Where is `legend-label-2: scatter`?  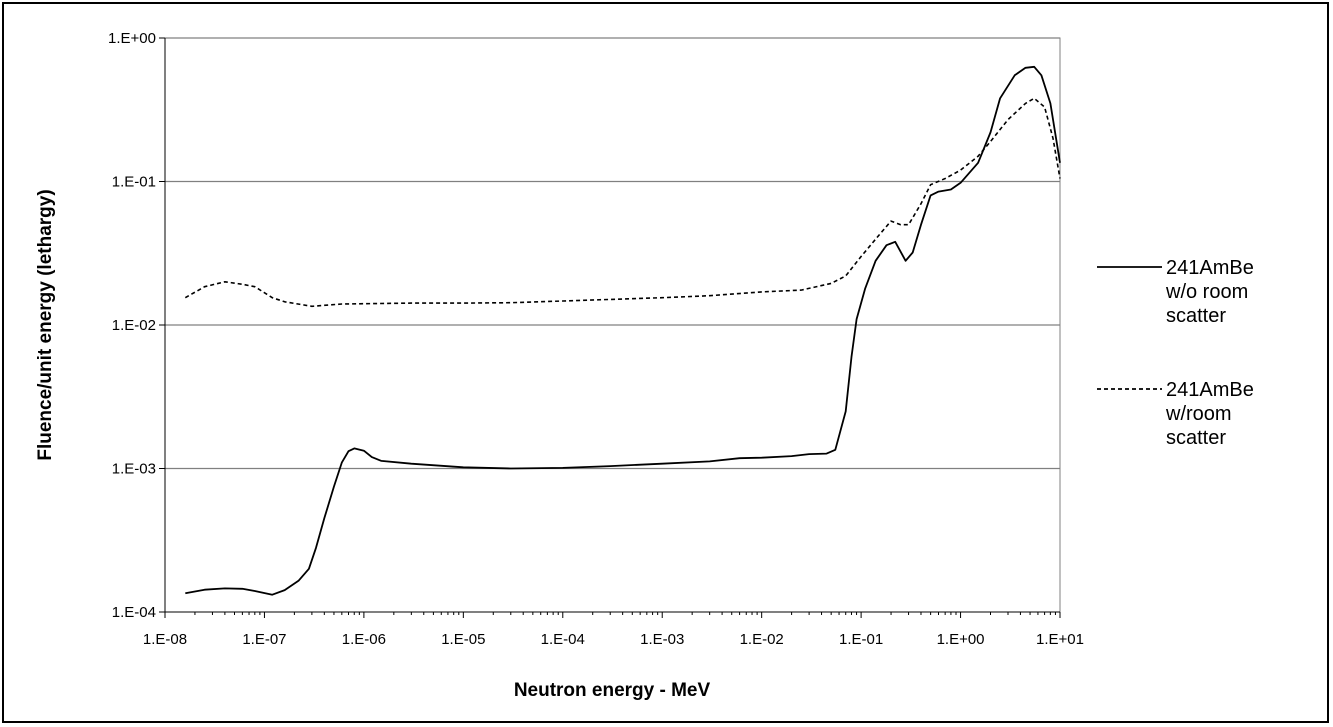
legend-label-2: scatter is located at coordinates (1196, 438).